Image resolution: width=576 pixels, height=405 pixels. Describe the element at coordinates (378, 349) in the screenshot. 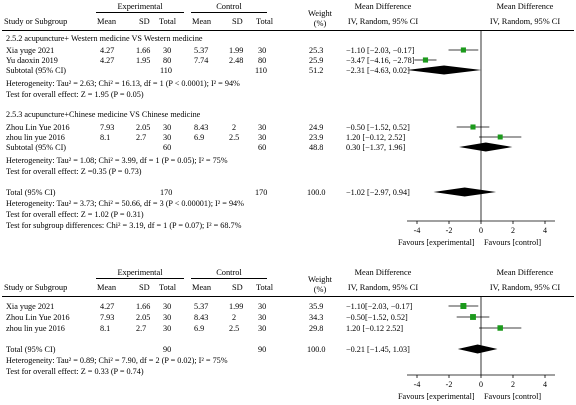

I see `mean-difference-ci: −0.21 [−1.45, 1.03]` at that location.